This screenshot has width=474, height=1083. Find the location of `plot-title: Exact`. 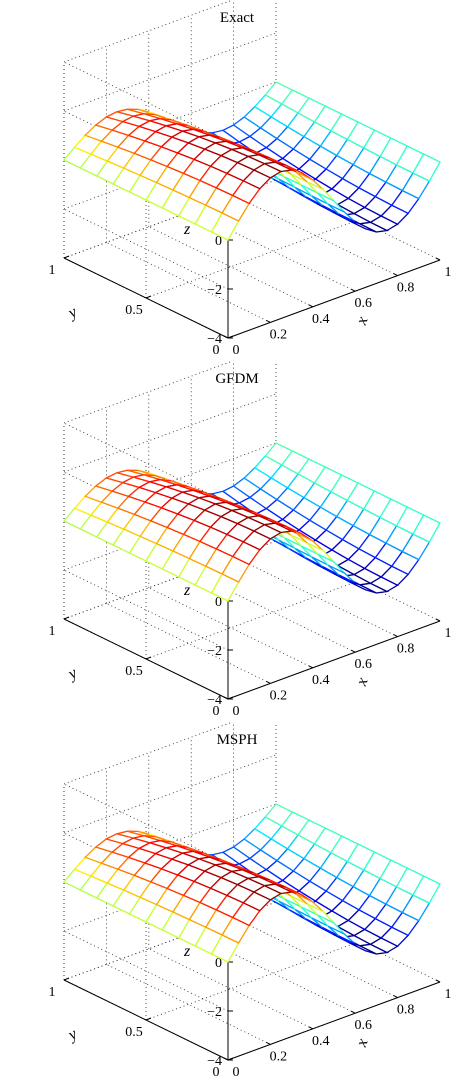

plot-title: Exact is located at coordinates (237, 18).